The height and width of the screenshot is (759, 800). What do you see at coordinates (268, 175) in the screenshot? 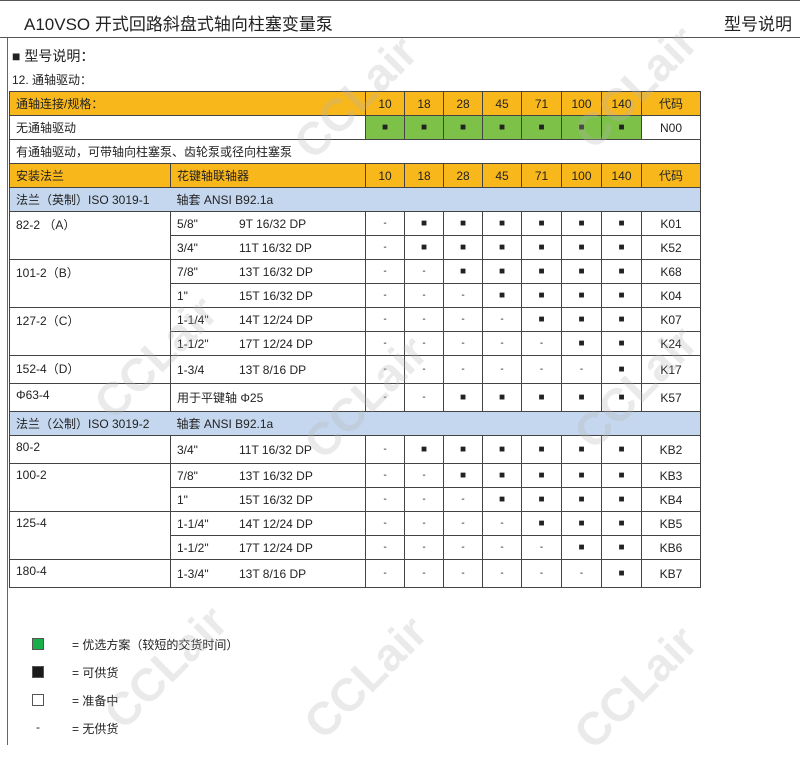
I see `coupling-header: 花键轴联轴器` at bounding box center [268, 175].